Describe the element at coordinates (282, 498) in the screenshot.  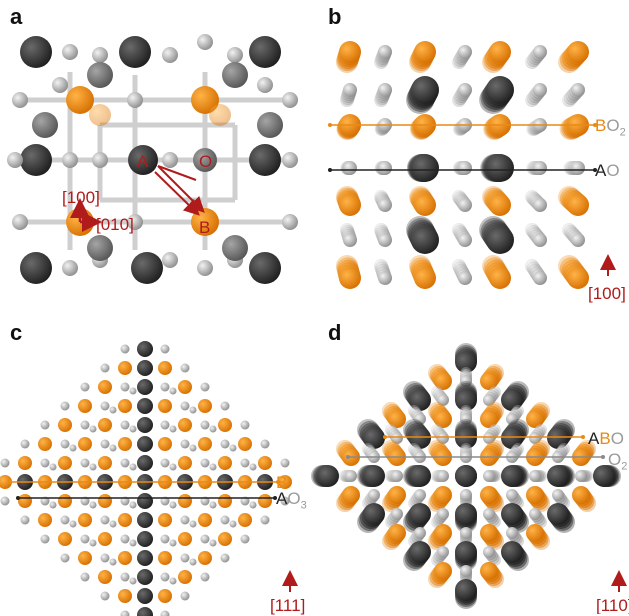
I see `label-AO3-A: A` at that location.